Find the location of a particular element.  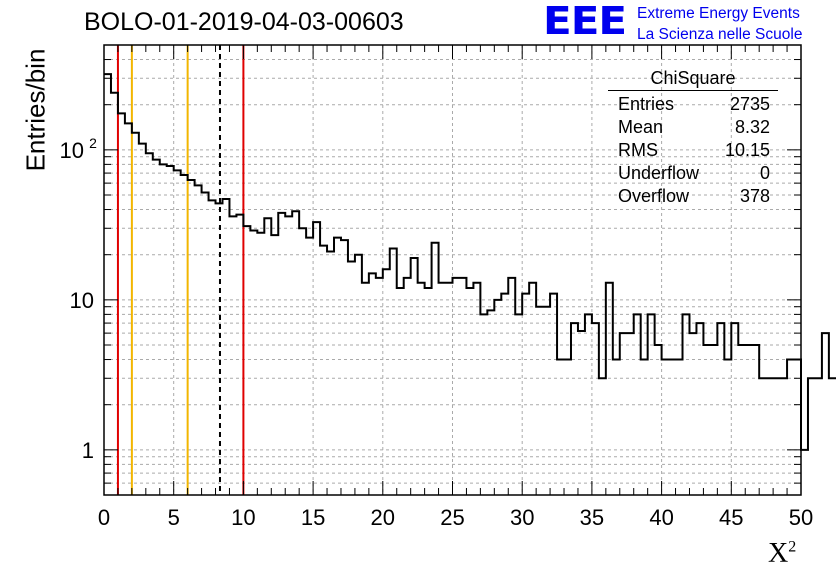

chart-title: BOLO-01-2019-04-03-00603 is located at coordinates (244, 22).